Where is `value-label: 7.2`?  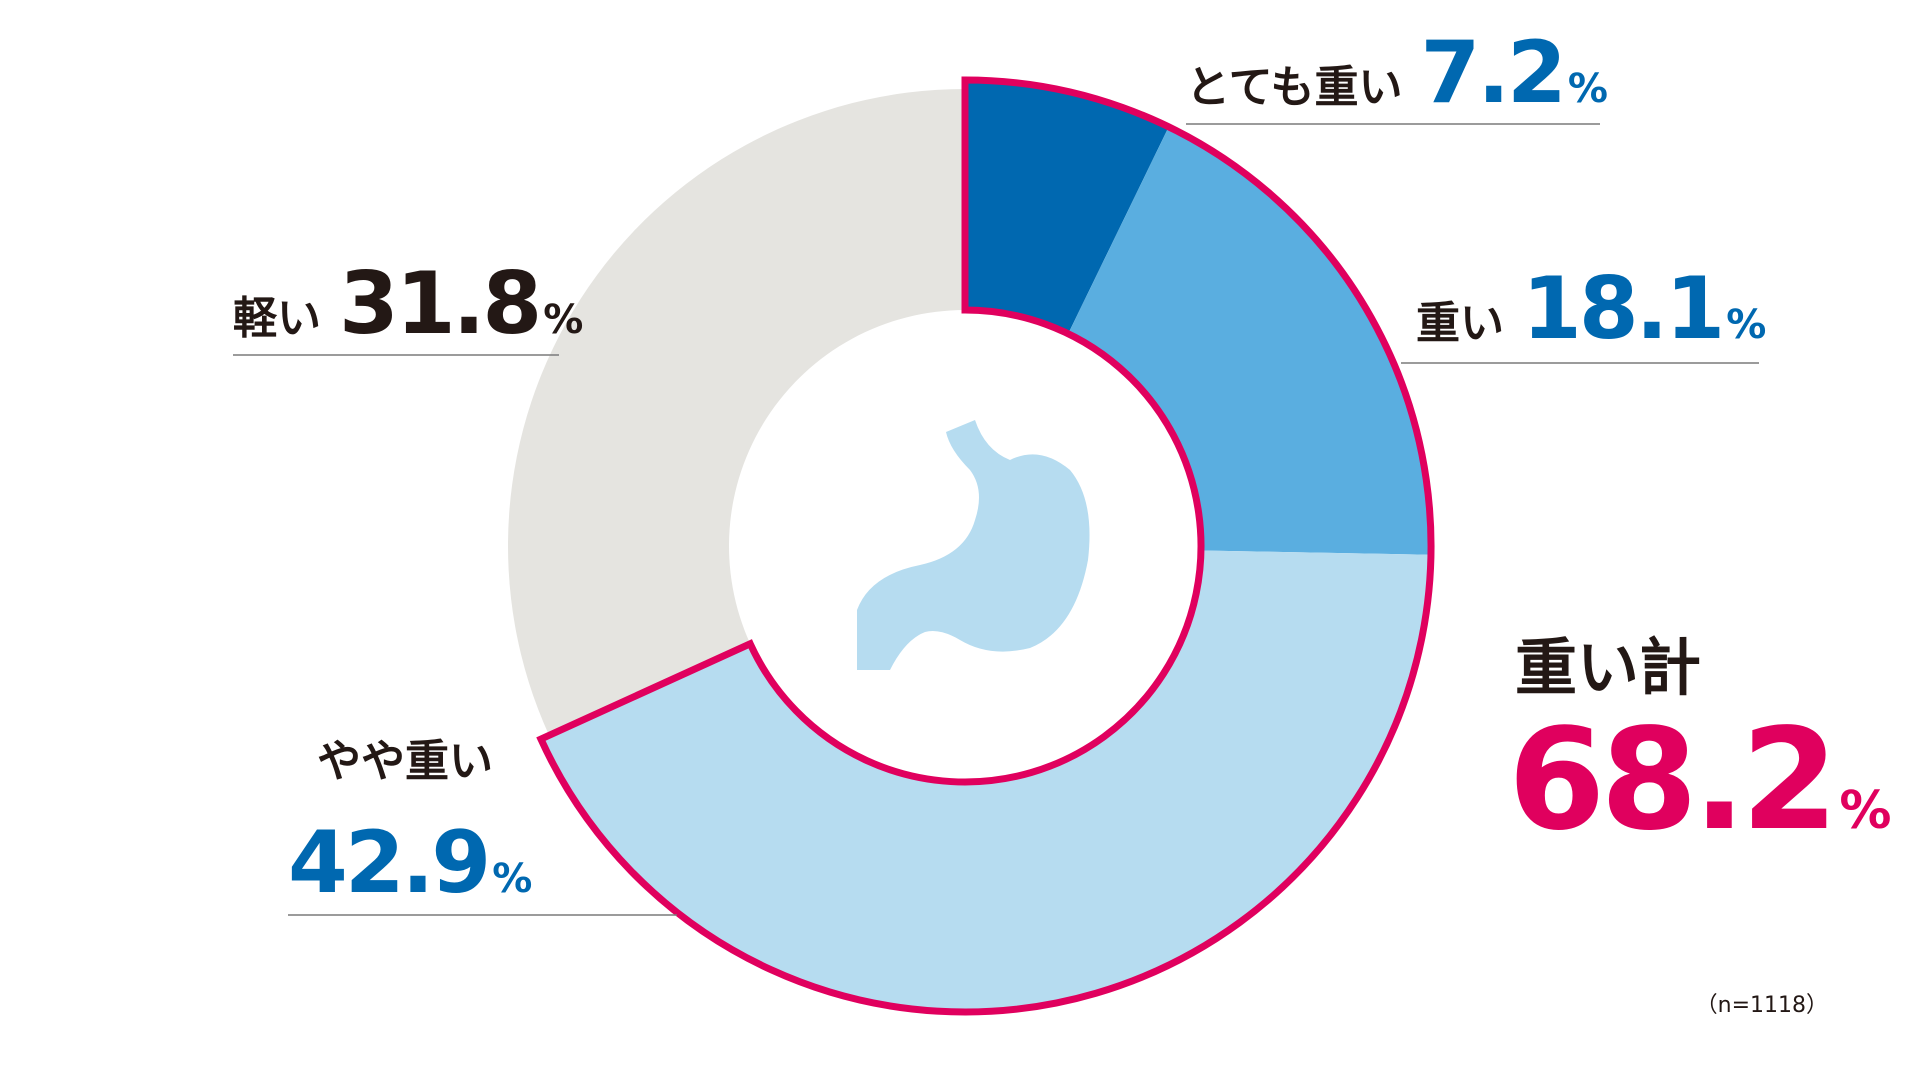 value-label: 7.2 is located at coordinates (1491, 73).